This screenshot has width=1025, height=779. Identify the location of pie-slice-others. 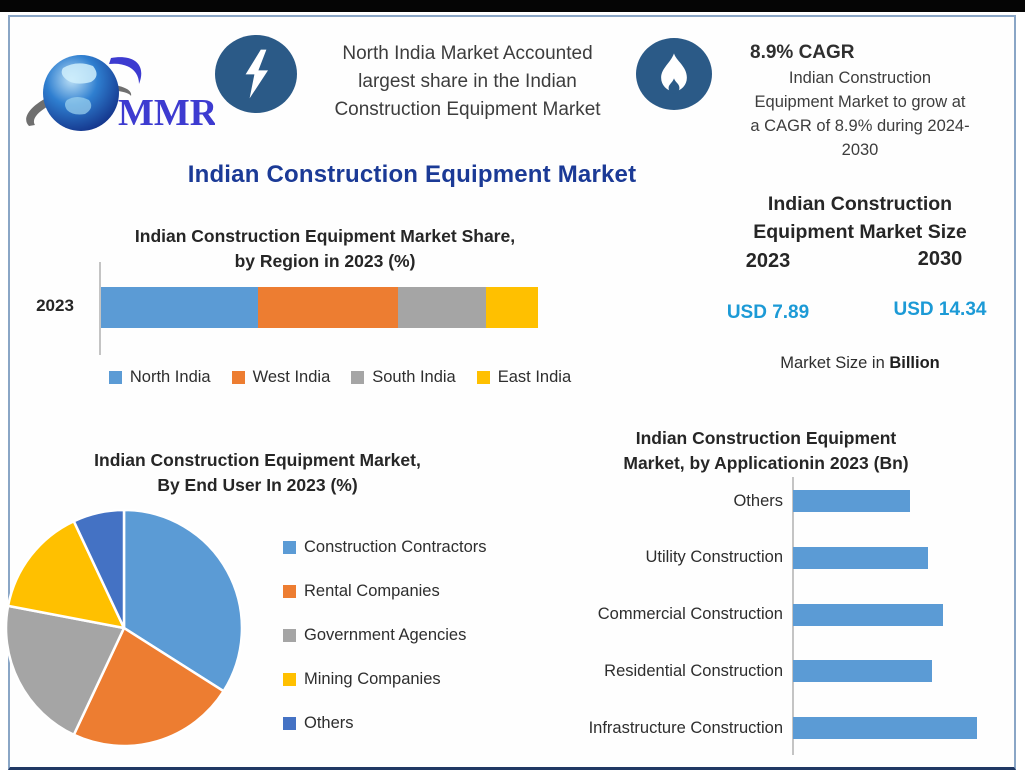
(99, 569).